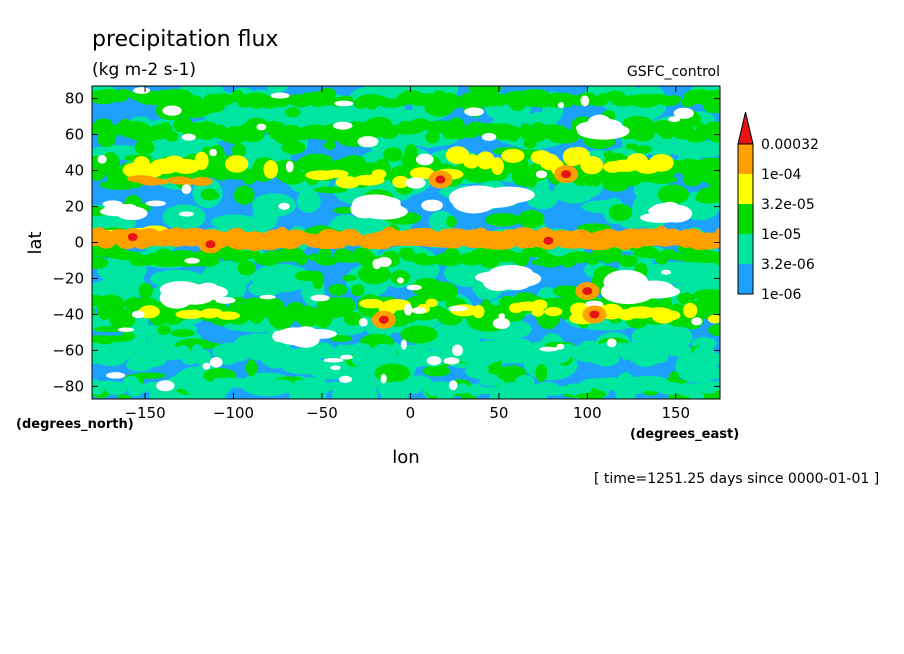 The image size is (904, 654). Describe the element at coordinates (68, 386) in the screenshot. I see `y-tick-label: −80` at that location.